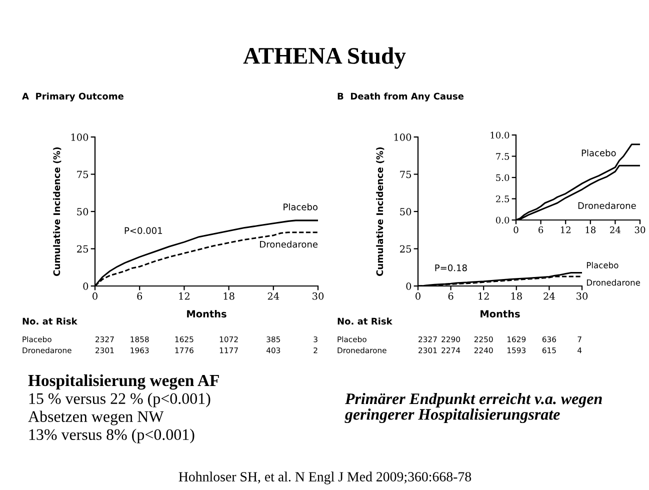 This screenshot has width=649, height=490. Describe the element at coordinates (503, 178) in the screenshot. I see `y-tick-label: 5.0` at that location.